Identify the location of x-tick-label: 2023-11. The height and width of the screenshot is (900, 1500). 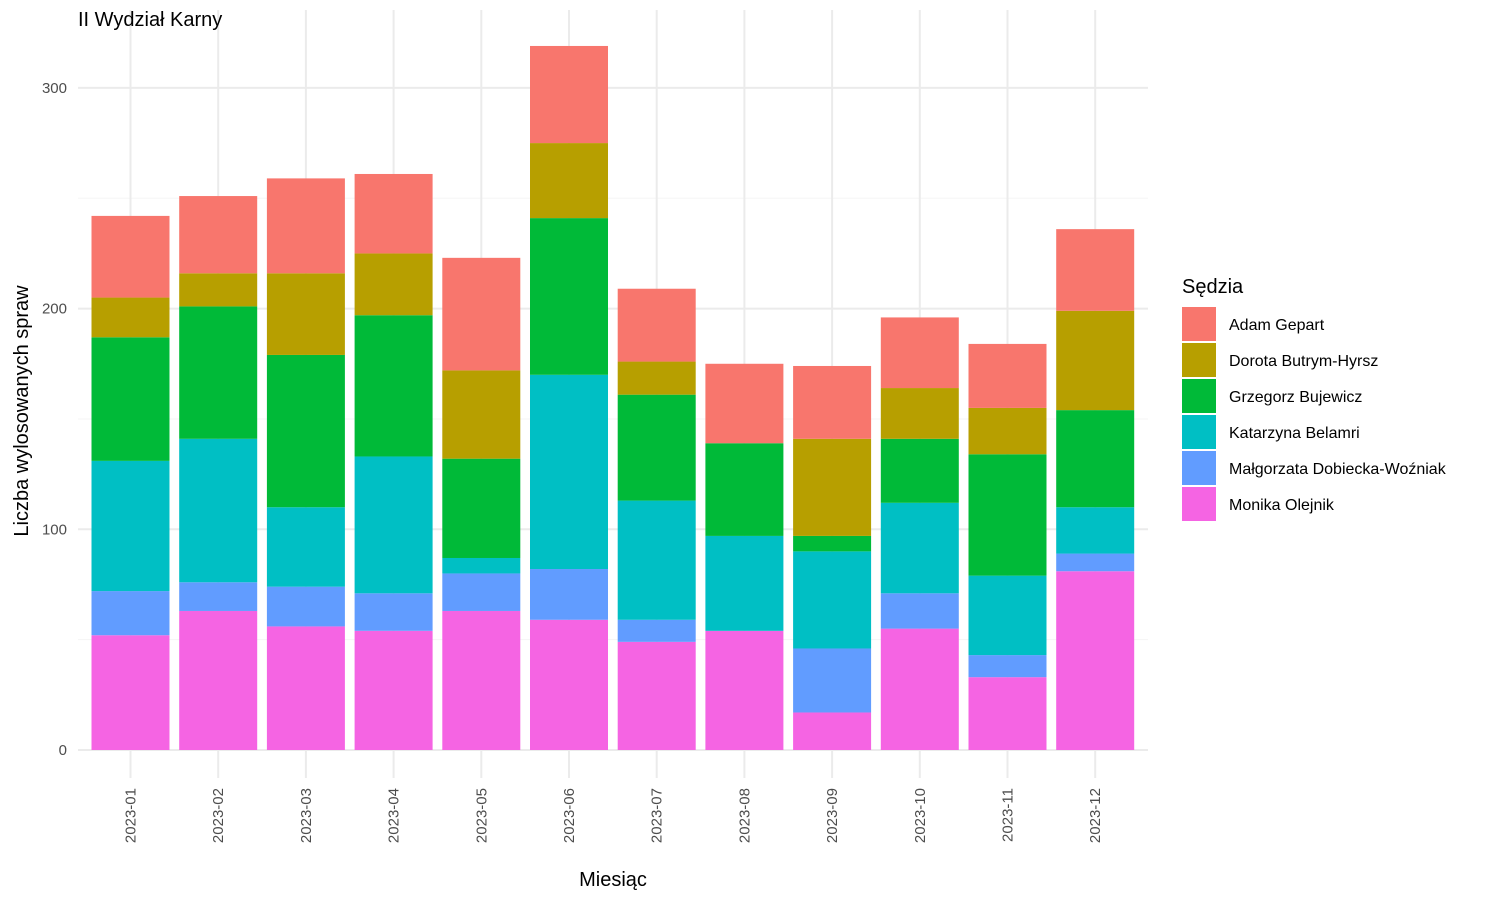
(1008, 815).